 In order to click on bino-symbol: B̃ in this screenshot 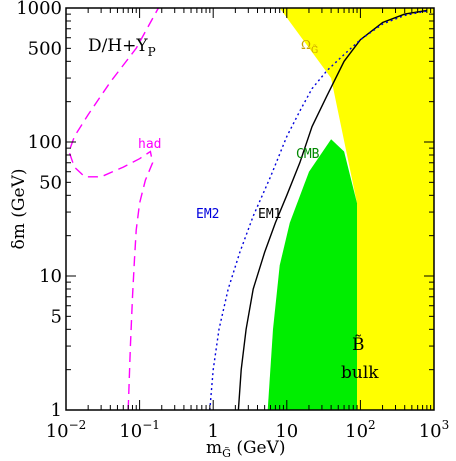, I will do `click(358, 345)`.